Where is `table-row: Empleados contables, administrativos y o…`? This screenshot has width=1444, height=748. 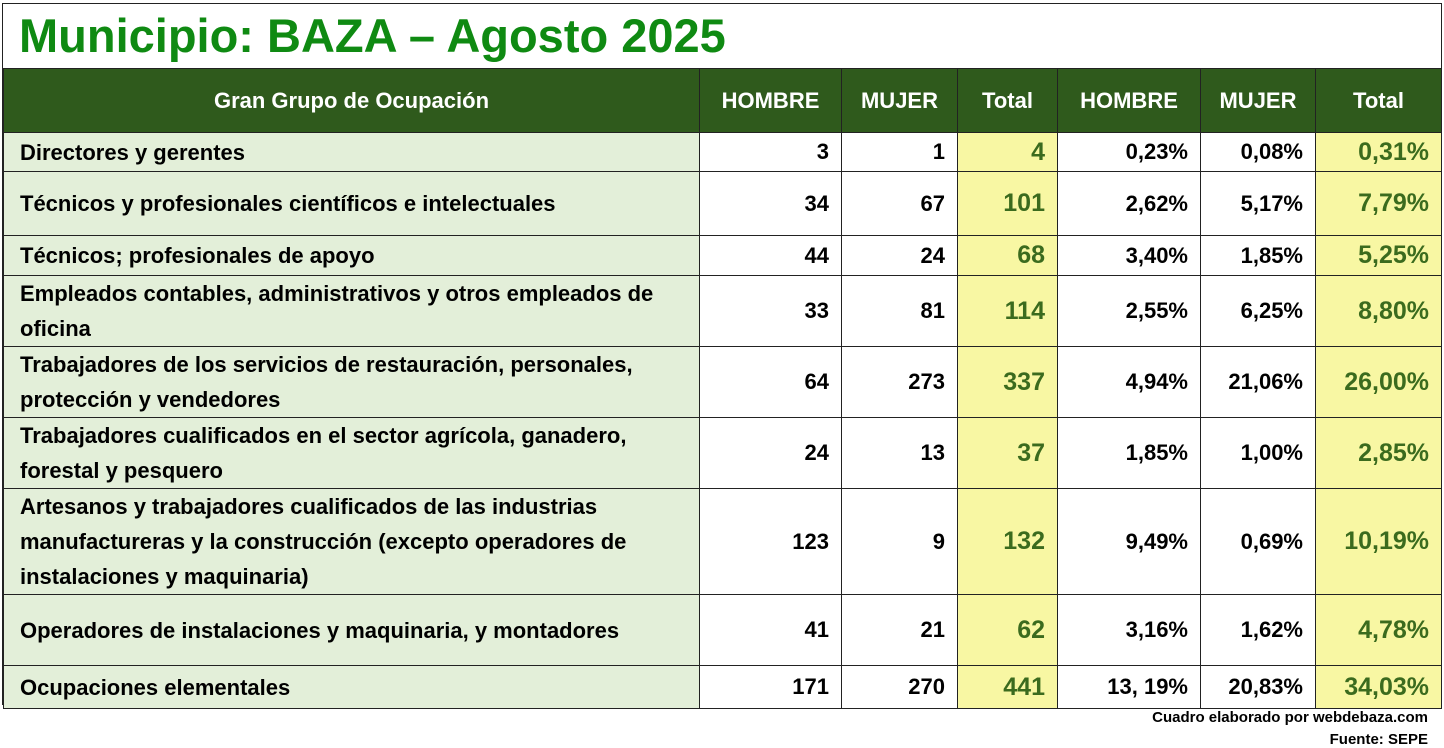
table-row: Empleados contables, administrativos y o… is located at coordinates (722, 311).